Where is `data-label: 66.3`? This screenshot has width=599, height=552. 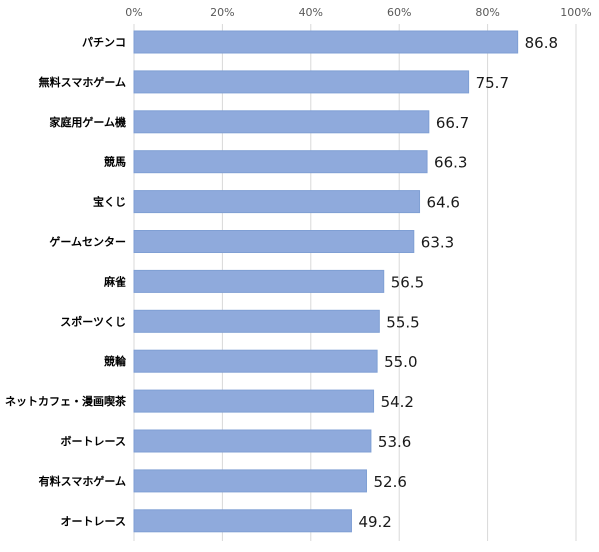 data-label: 66.3 is located at coordinates (450, 163).